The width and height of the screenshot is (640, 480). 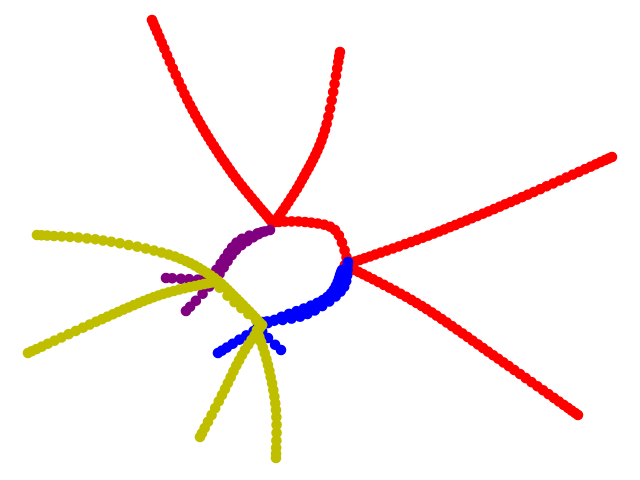 I want to click on olive-strand-bottom, so click(x=231, y=381).